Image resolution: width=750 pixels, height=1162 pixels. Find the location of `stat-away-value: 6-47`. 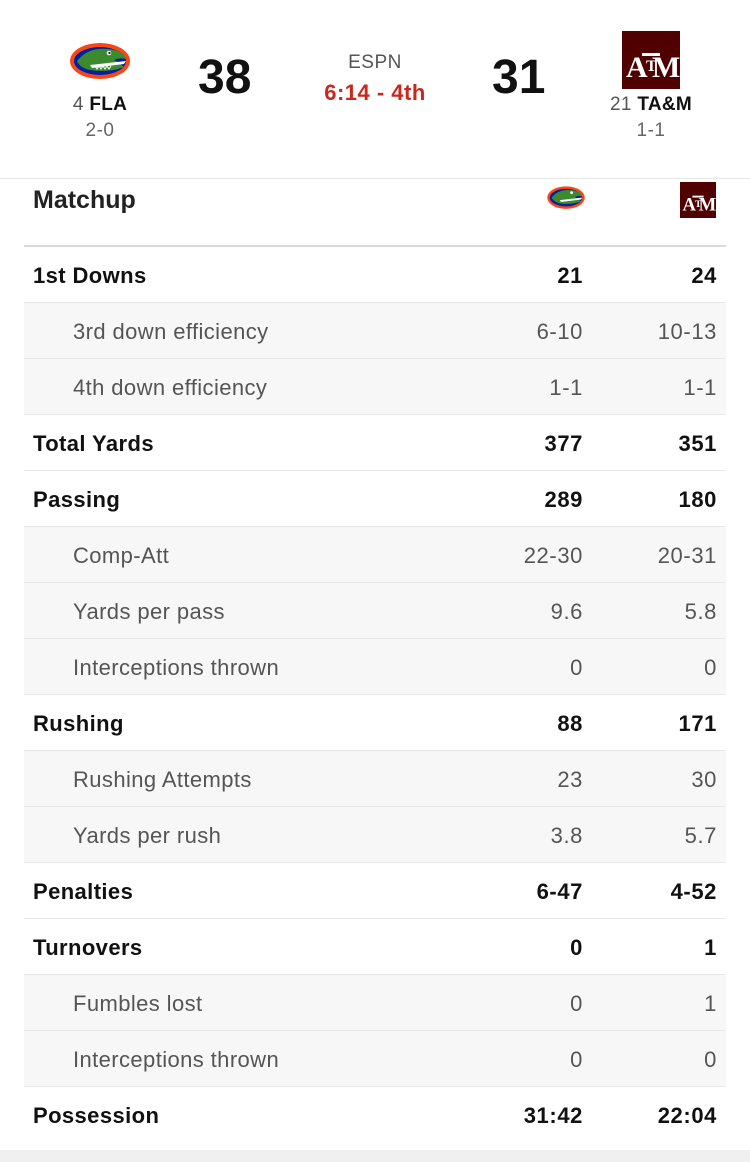

stat-away-value: 6-47 is located at coordinates (559, 891).